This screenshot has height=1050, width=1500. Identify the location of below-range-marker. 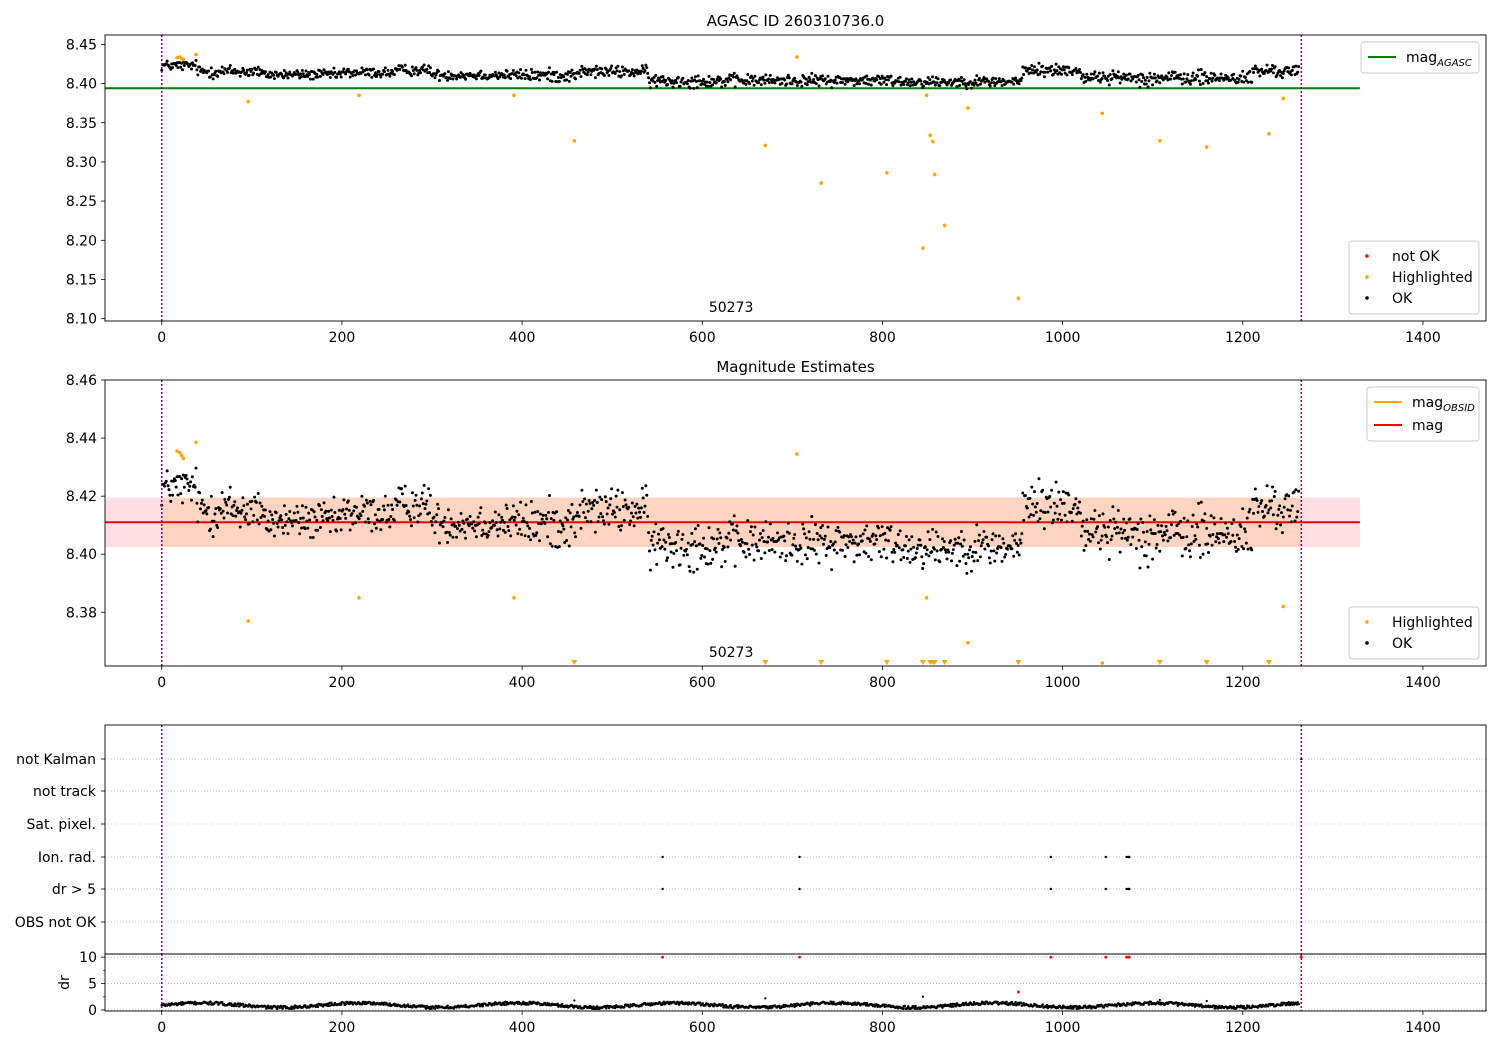
(1268, 662).